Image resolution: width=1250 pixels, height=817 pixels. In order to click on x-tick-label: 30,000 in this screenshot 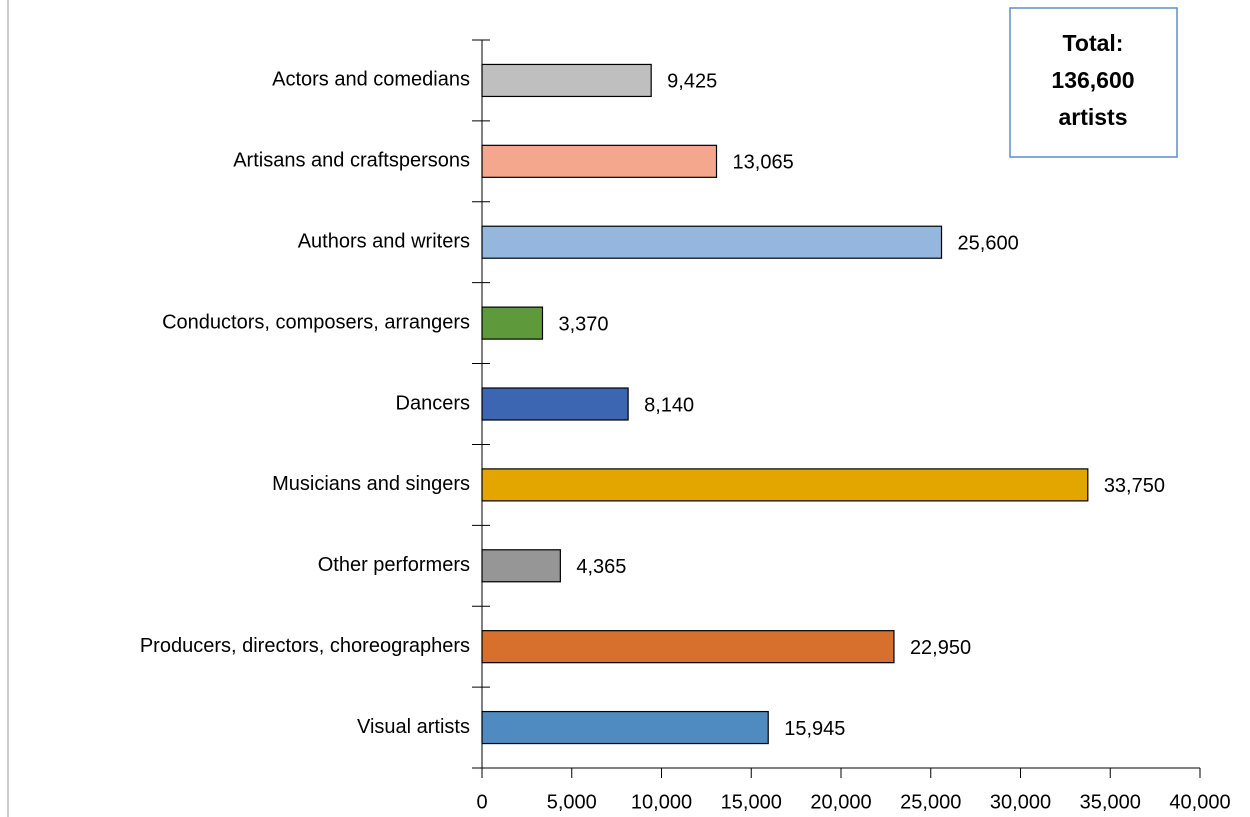, I will do `click(1020, 802)`.